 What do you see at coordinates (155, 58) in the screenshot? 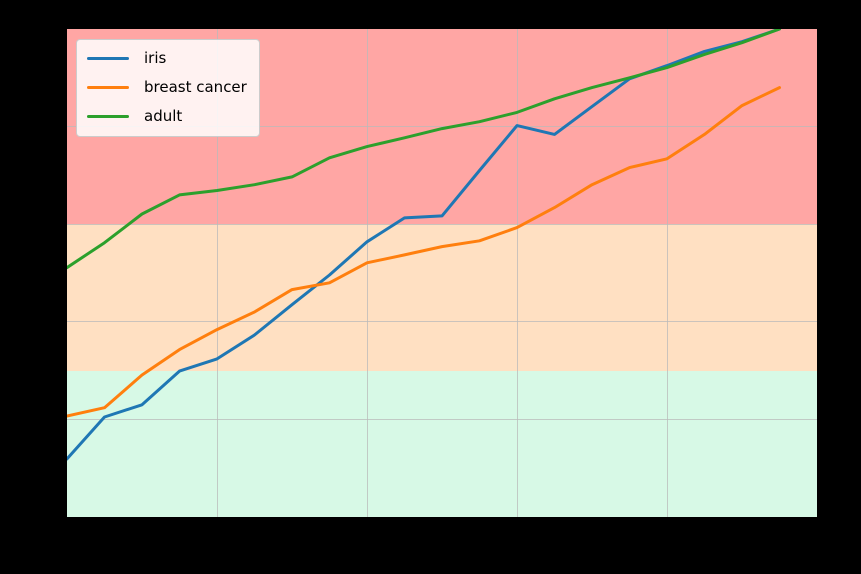
I see `legend-label-iris: iris` at bounding box center [155, 58].